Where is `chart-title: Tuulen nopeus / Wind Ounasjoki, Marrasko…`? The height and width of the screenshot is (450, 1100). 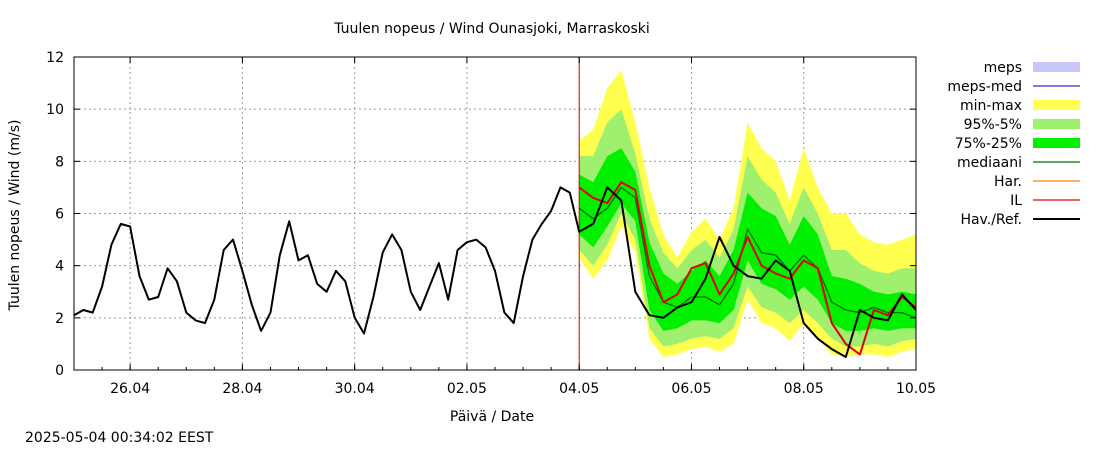 chart-title: Tuulen nopeus / Wind Ounasjoki, Marrasko… is located at coordinates (491, 29).